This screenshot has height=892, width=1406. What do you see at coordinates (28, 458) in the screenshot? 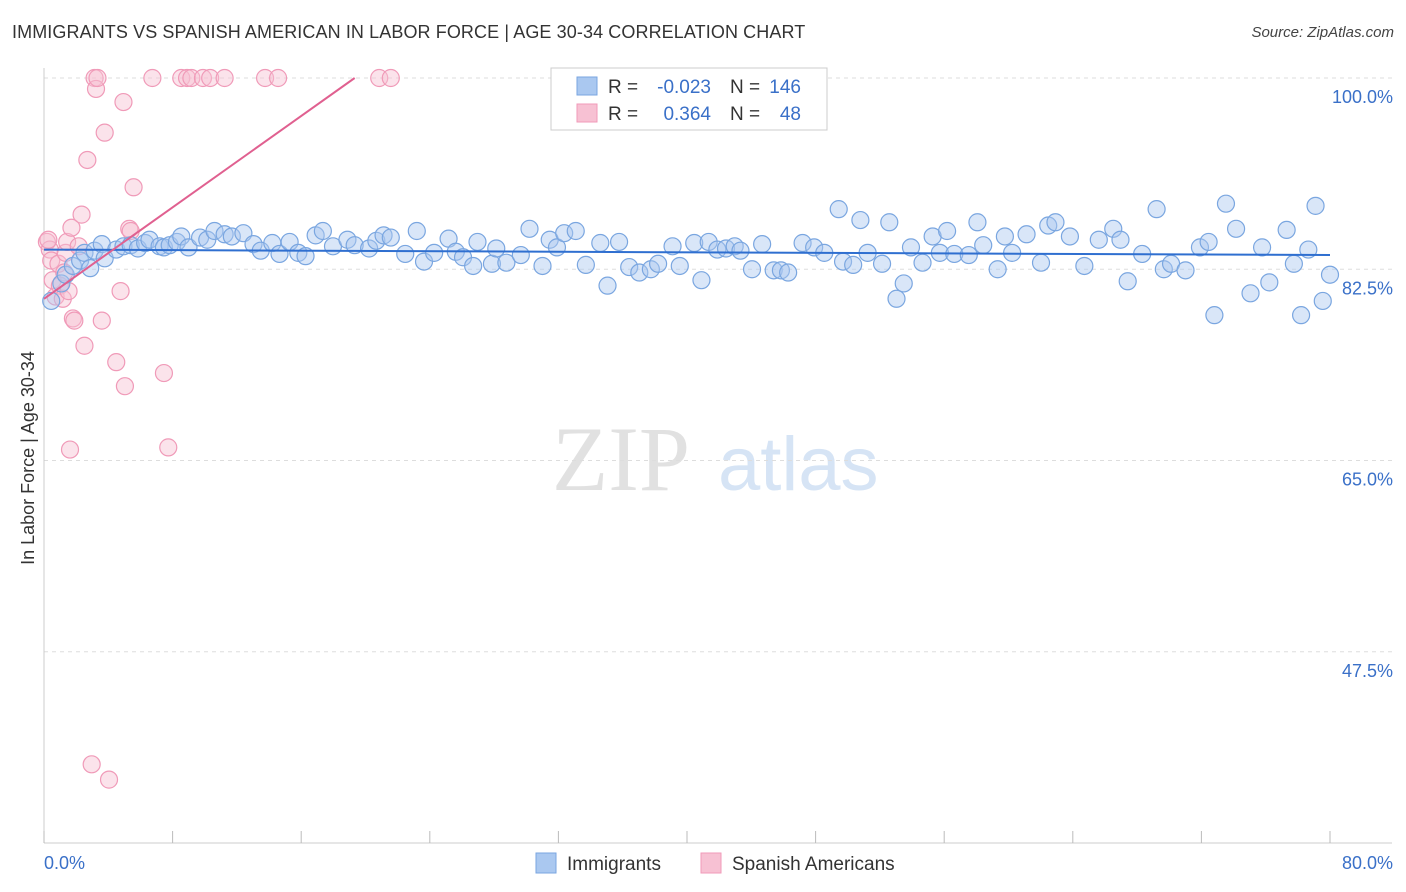
I see `y-axis-title: In Labor Force | Age 30-34` at bounding box center [28, 458].